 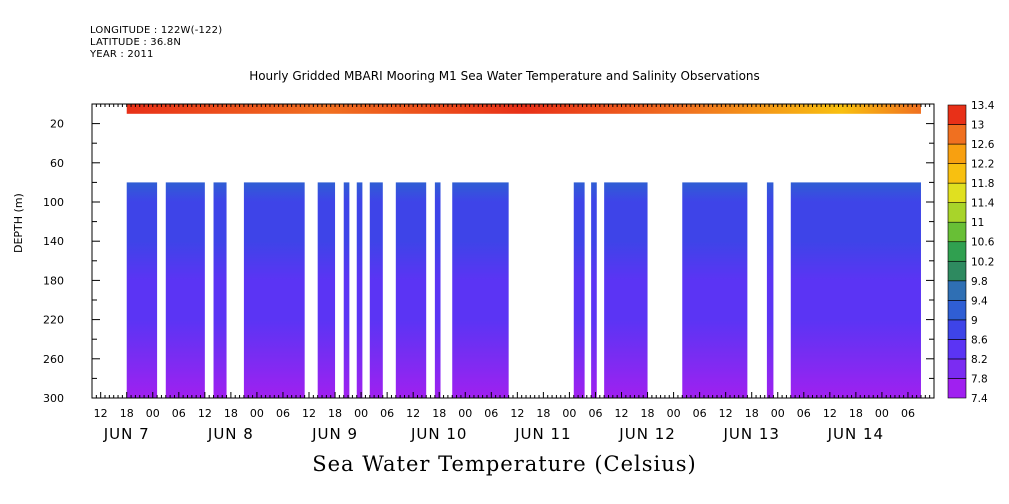 I want to click on latitude-label: LATITUDE : 36.8N, so click(x=136, y=42).